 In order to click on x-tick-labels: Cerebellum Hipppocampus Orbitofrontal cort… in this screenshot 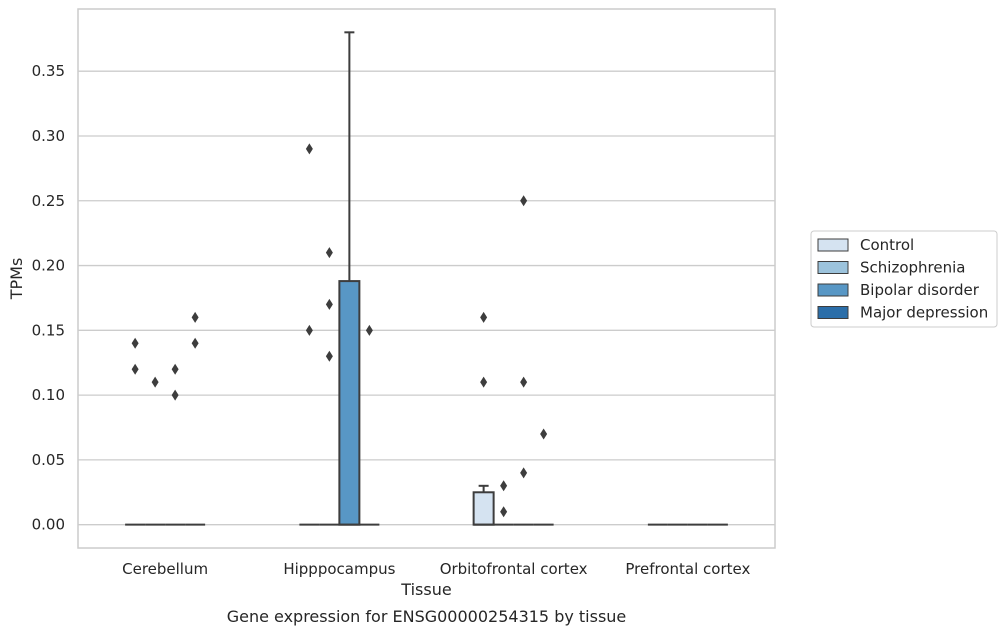, I will do `click(436, 569)`.